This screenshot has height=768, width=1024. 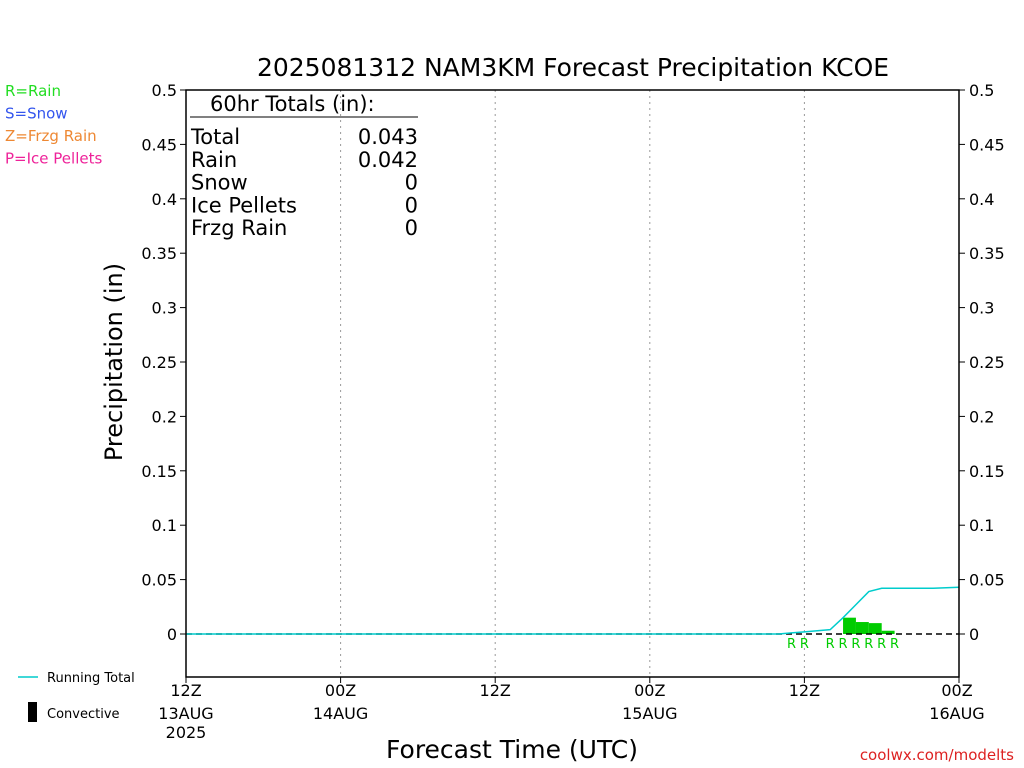 I want to click on y-tick-label-right: 0.25, so click(x=987, y=362).